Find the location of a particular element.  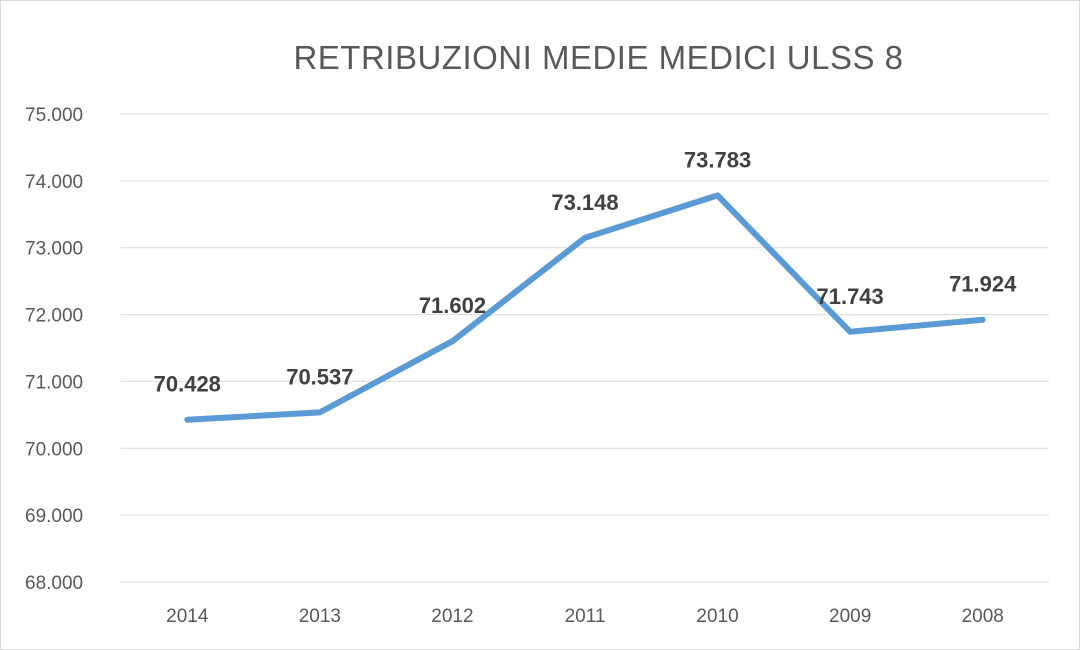

chart-title: RETRIBUZIONI MEDIE MEDICI ULSS 8 is located at coordinates (598, 57).